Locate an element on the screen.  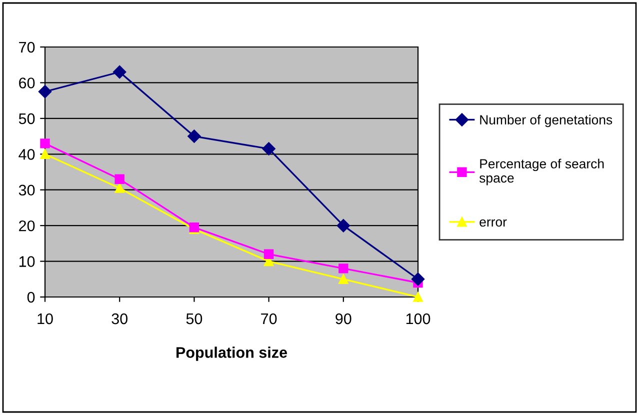
y-tick-label: 30 is located at coordinates (26, 190).